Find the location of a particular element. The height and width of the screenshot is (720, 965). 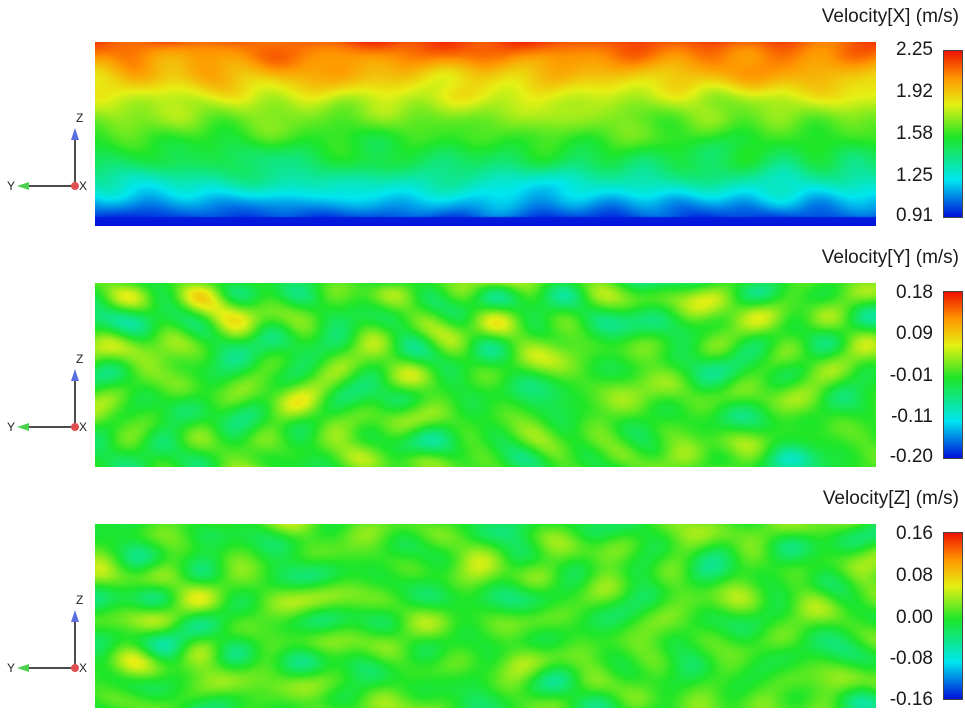

colorbar-tick-label: 2.25 is located at coordinates (914, 49).